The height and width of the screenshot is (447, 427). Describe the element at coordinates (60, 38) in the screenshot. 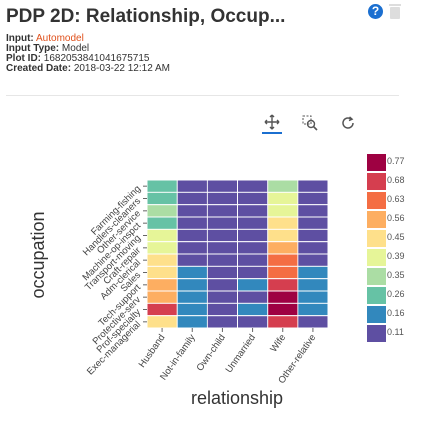

I see `meta-input-link: Automodel` at that location.